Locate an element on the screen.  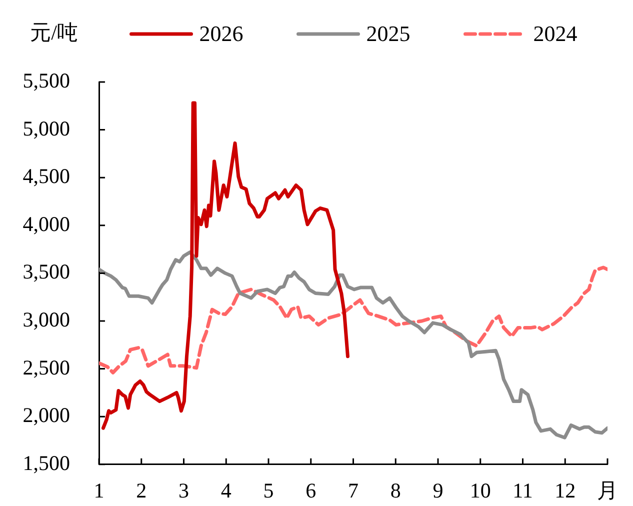
y-tick-label: 2,000 is located at coordinates (46, 415).